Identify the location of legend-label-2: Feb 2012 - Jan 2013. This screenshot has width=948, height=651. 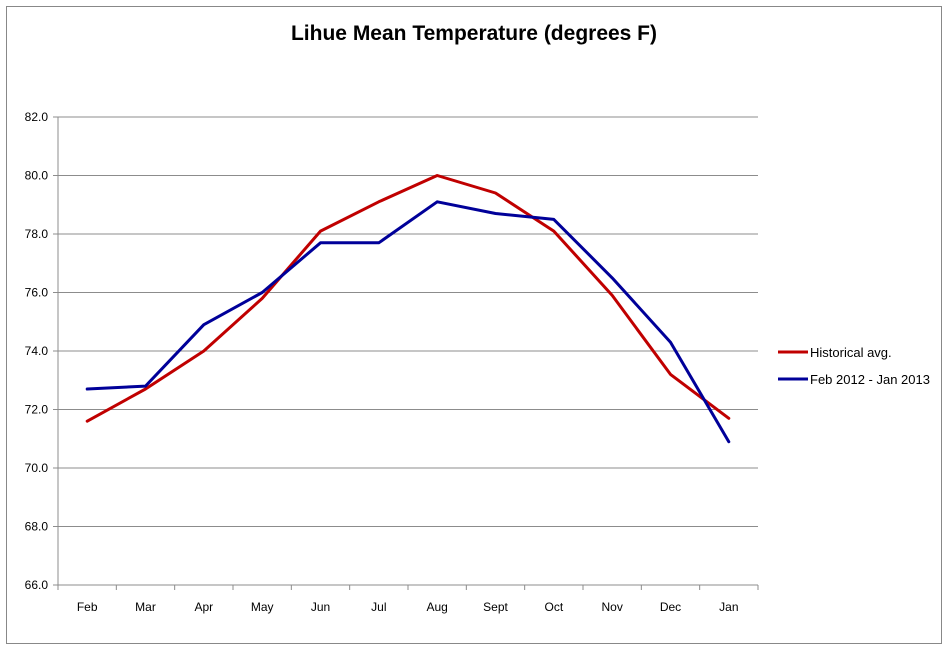
(870, 379).